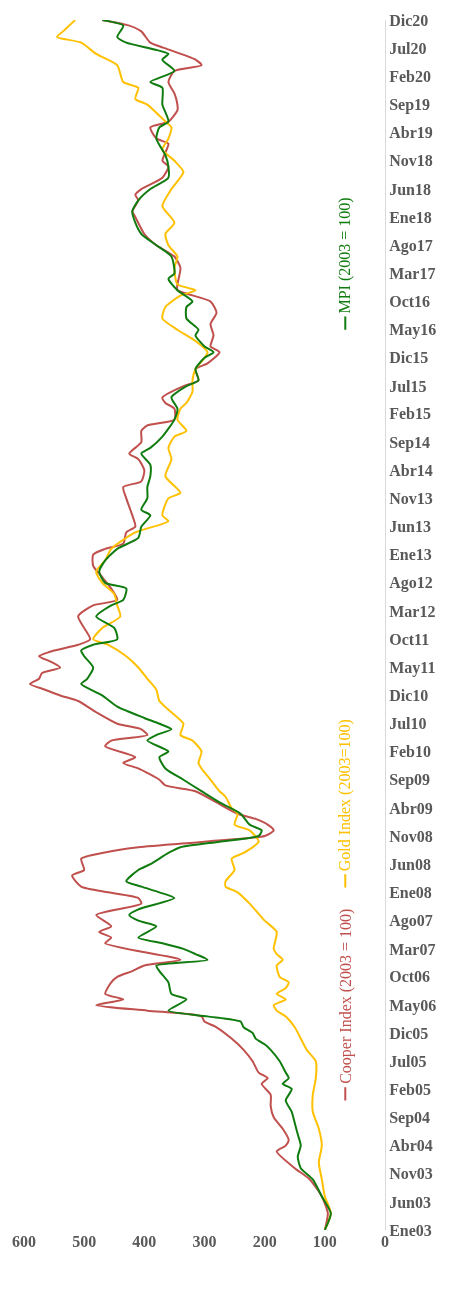 The width and height of the screenshot is (465, 1293). I want to click on y-tick-label: Jun08, so click(410, 864).